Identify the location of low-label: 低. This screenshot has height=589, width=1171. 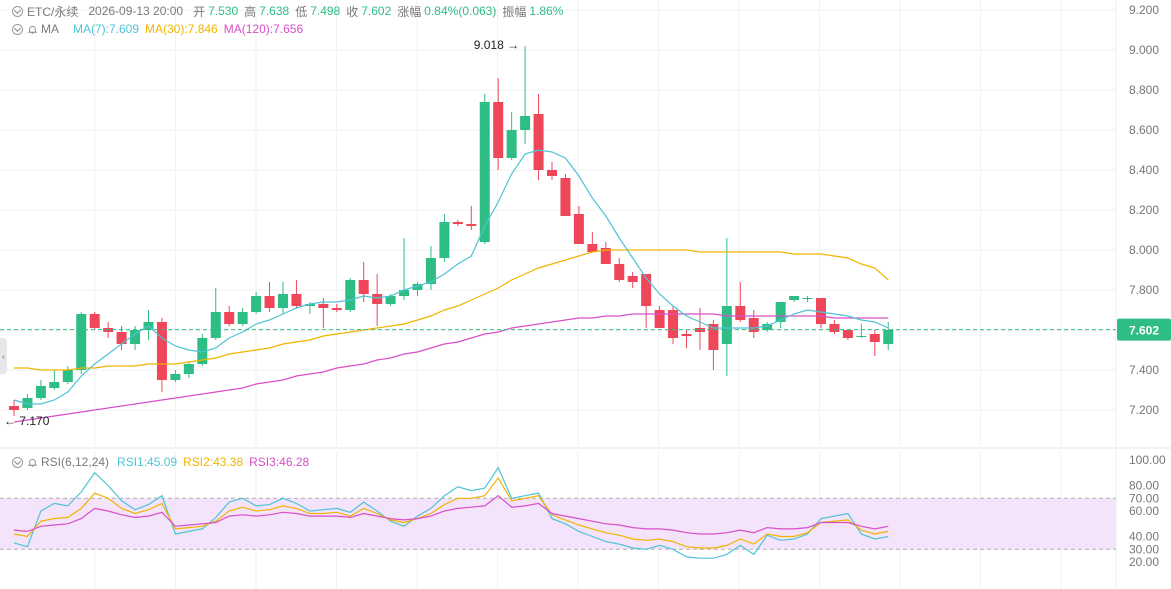
(301, 11).